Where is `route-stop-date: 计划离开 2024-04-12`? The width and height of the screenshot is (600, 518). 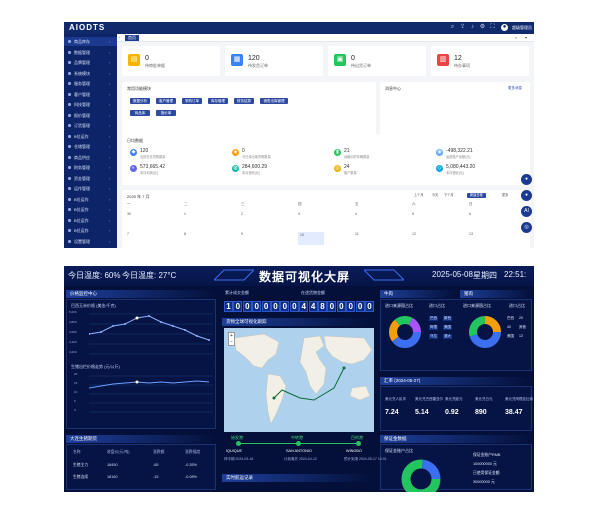
route-stop-date: 计划离开 2024-04-12 is located at coordinates (300, 459).